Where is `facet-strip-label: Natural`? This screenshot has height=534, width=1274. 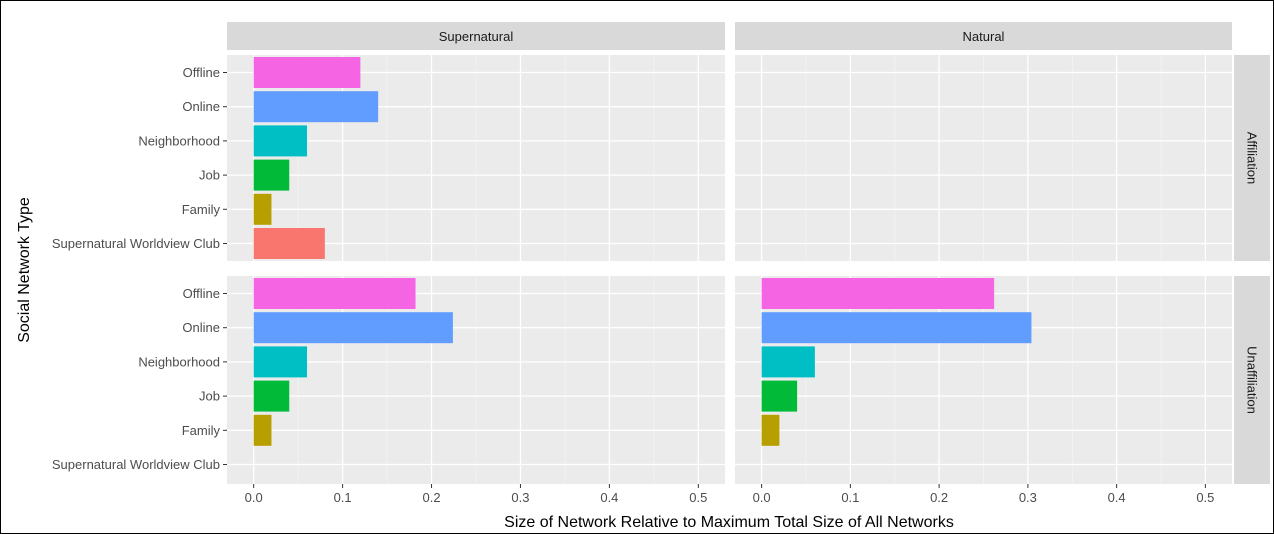
facet-strip-label: Natural is located at coordinates (984, 36).